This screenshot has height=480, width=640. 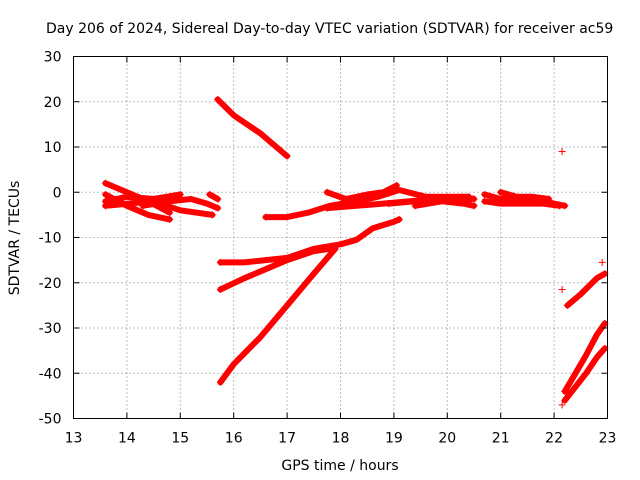 What do you see at coordinates (74, 439) in the screenshot?
I see `x-tick-label: 13` at bounding box center [74, 439].